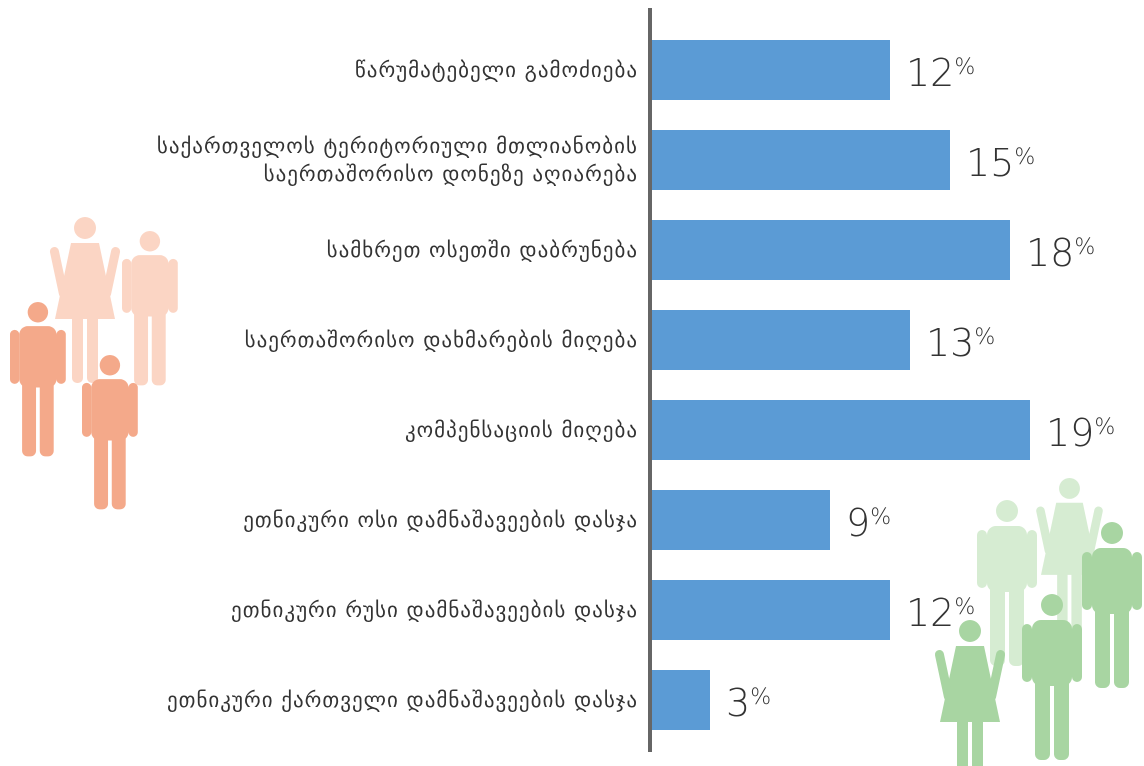  What do you see at coordinates (1080, 433) in the screenshot?
I see `value-label-5: 19%` at bounding box center [1080, 433].